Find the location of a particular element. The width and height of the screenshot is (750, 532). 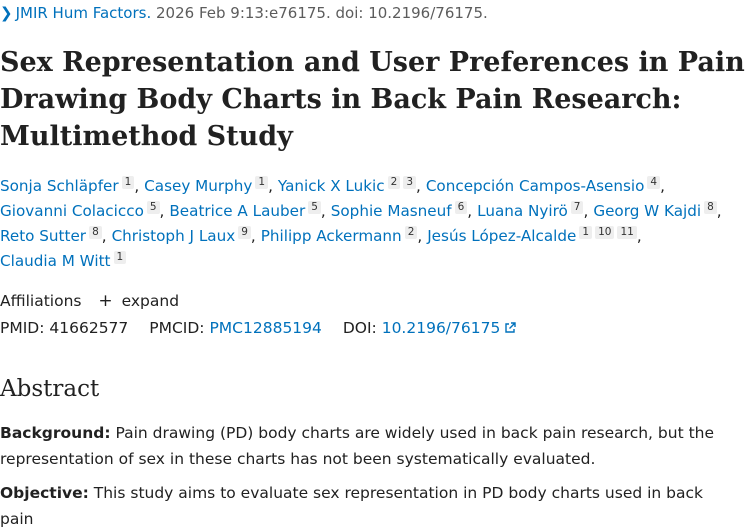

chevron-right-icon: ❯ is located at coordinates (6, 13).